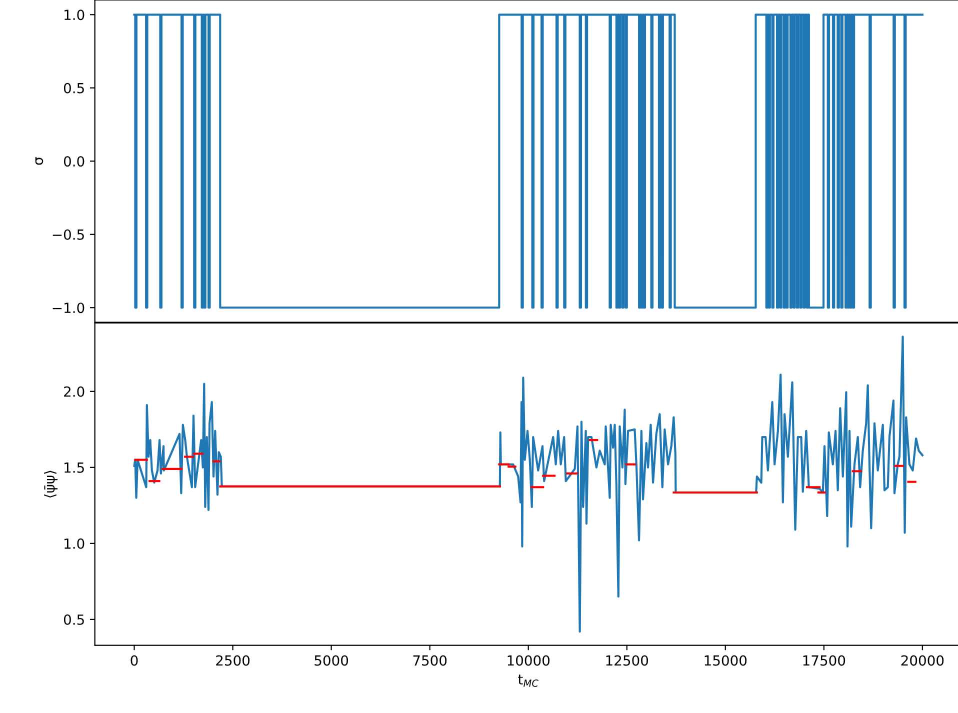 This screenshot has height=713, width=958. I want to click on x-tick-label: 20000, so click(922, 660).